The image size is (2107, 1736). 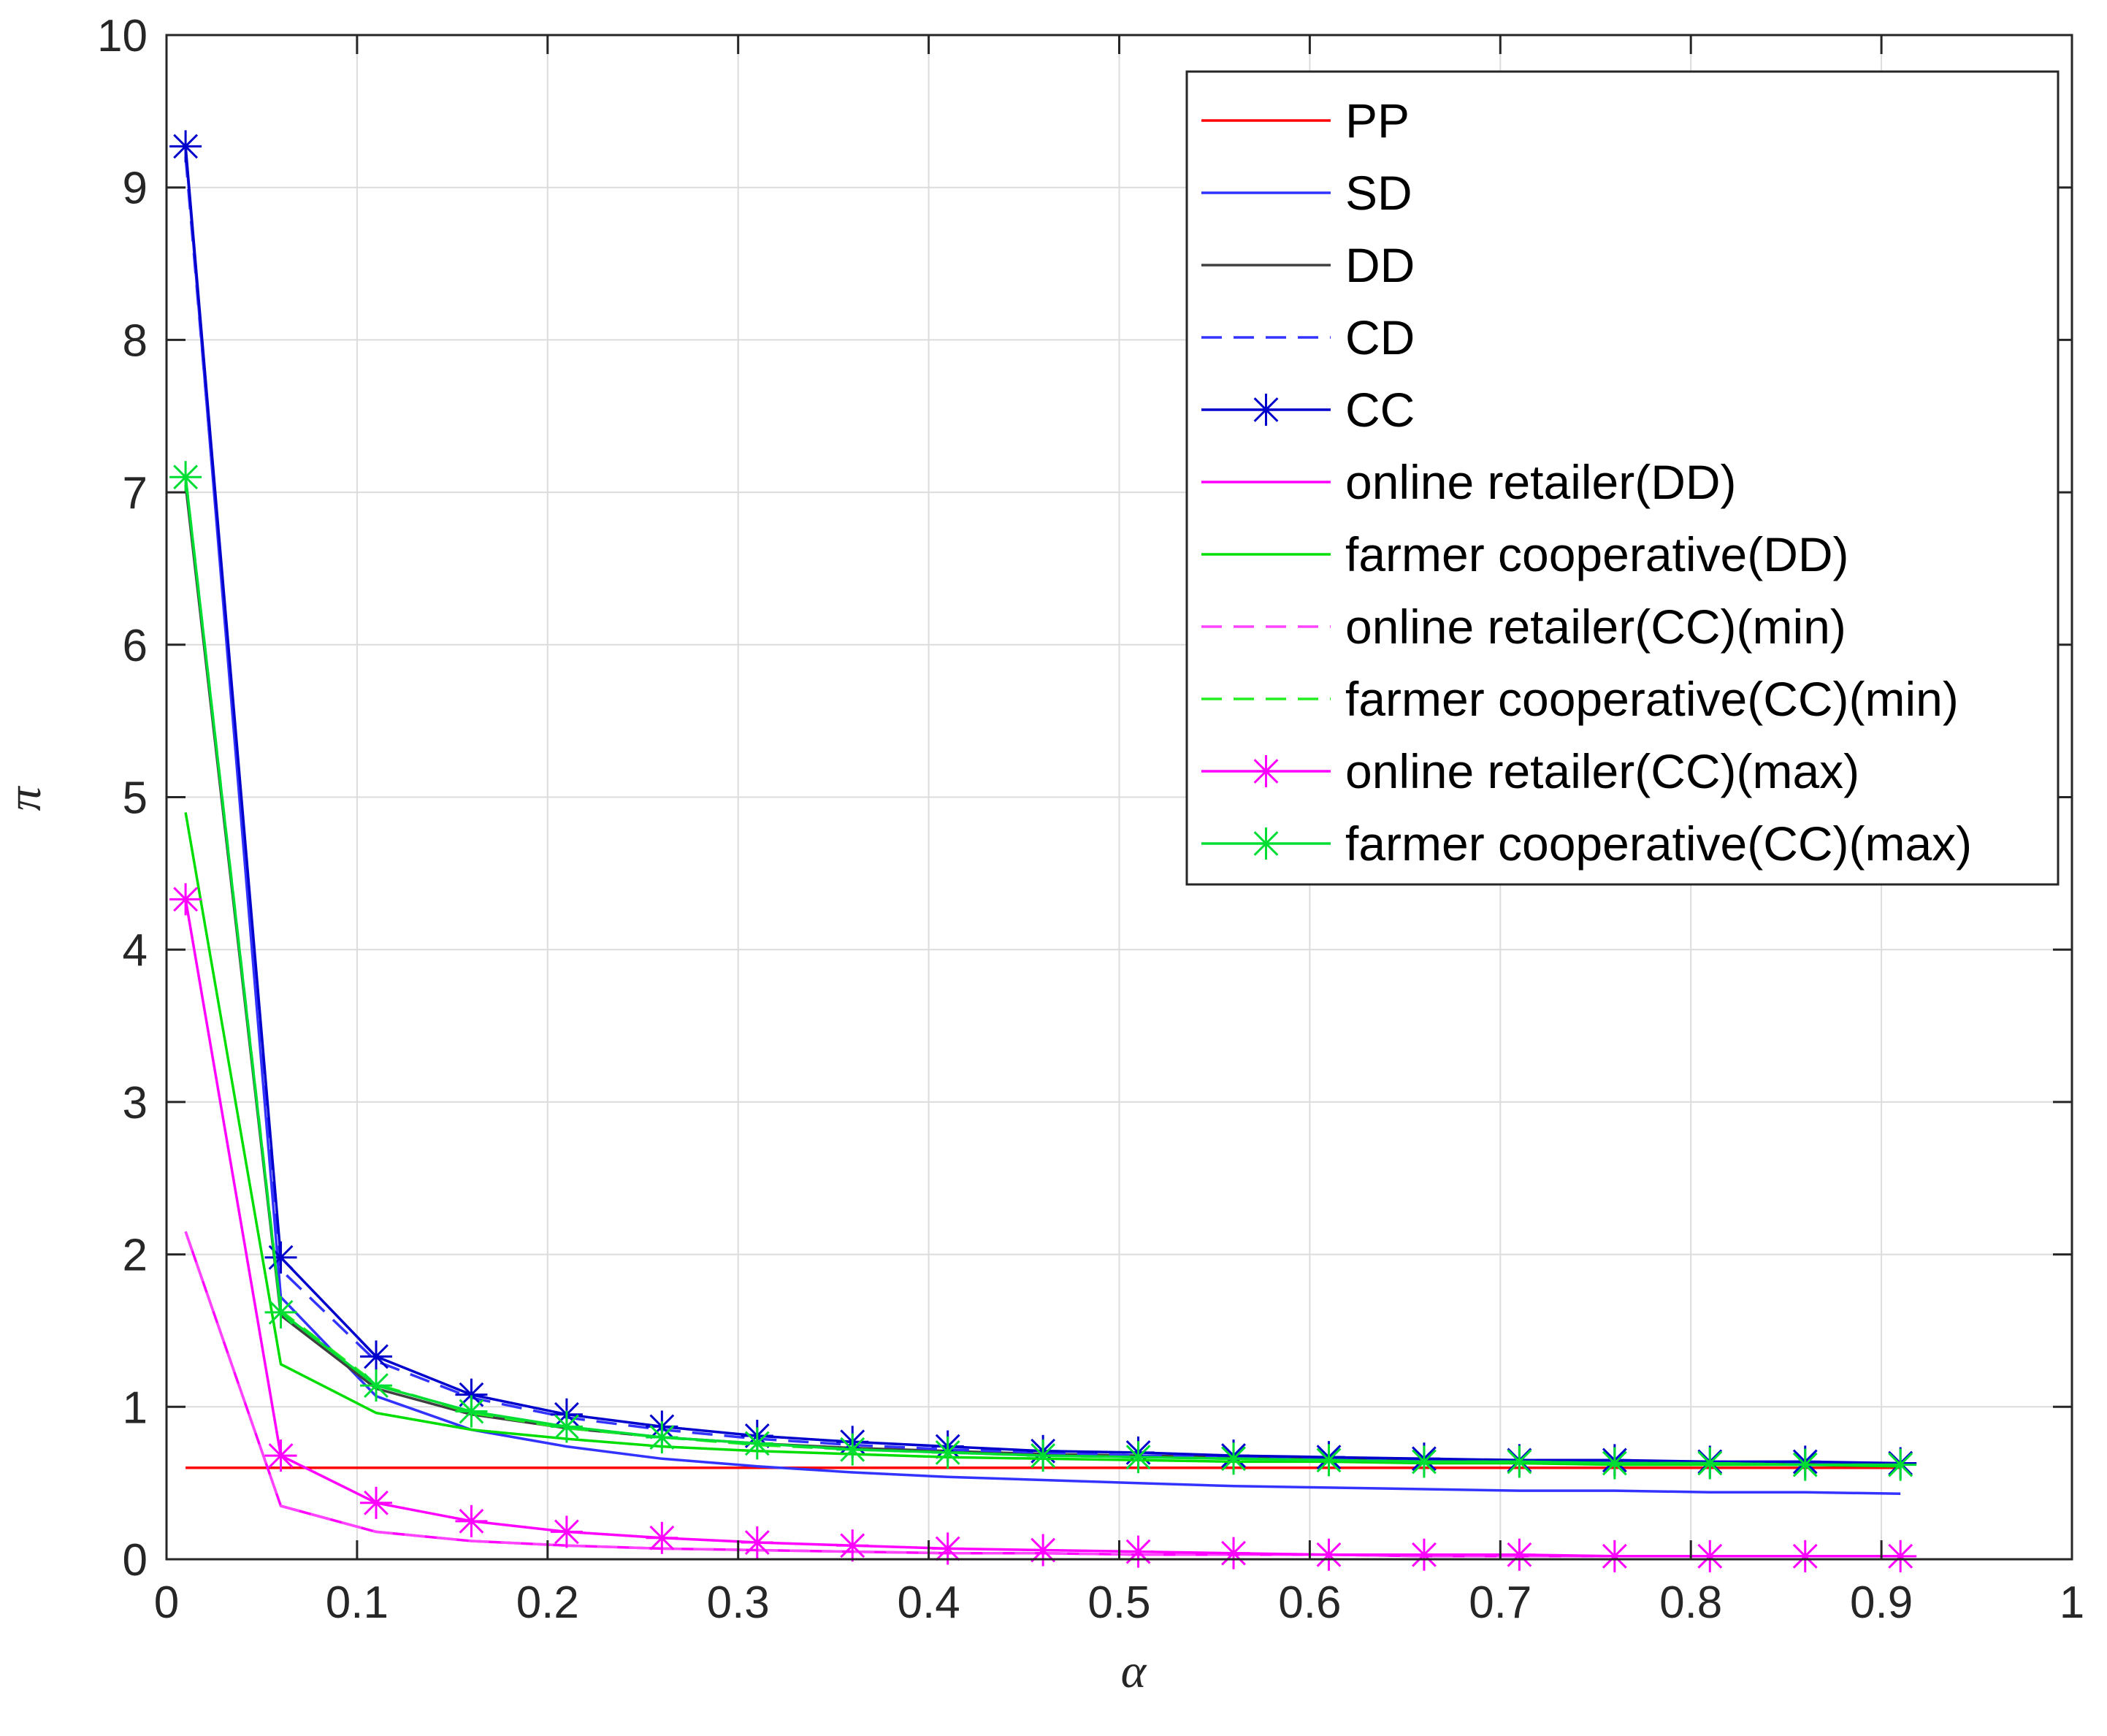 What do you see at coordinates (1266, 410) in the screenshot?
I see `legend-marker-cc` at bounding box center [1266, 410].